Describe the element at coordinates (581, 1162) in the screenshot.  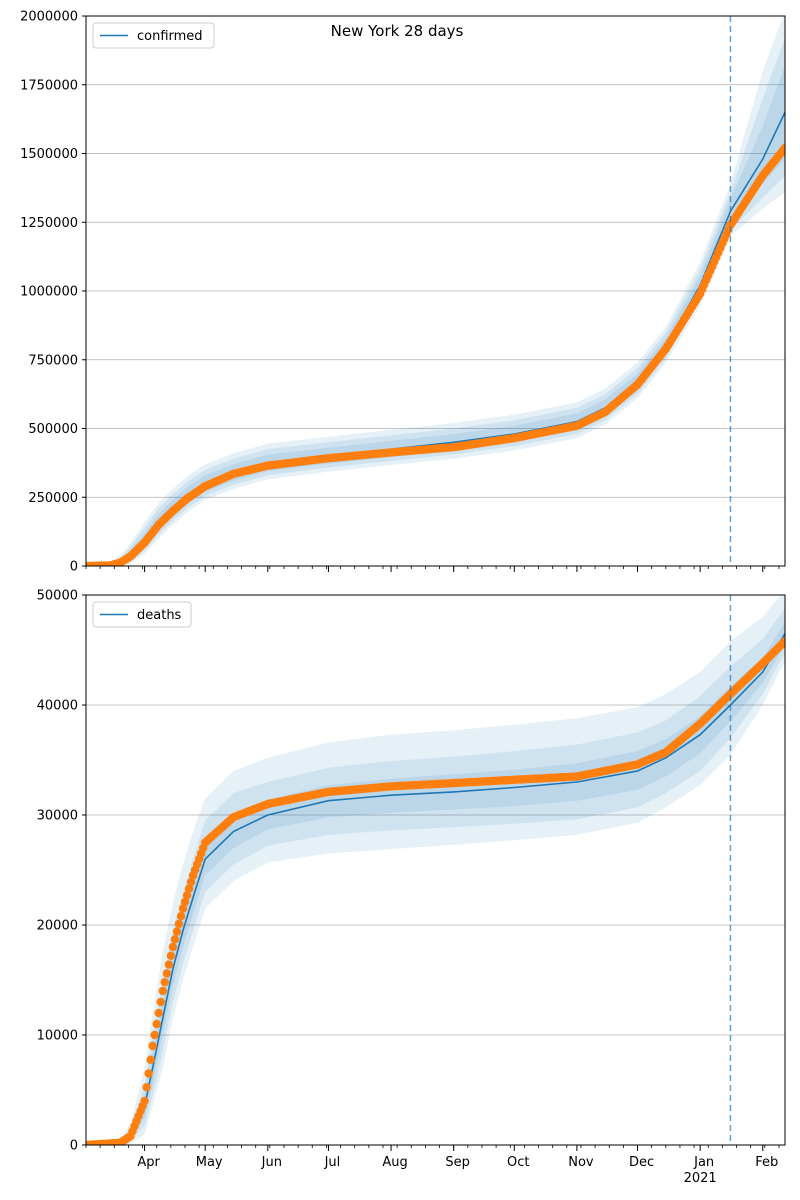
I see `x-tick-label: Nov` at that location.